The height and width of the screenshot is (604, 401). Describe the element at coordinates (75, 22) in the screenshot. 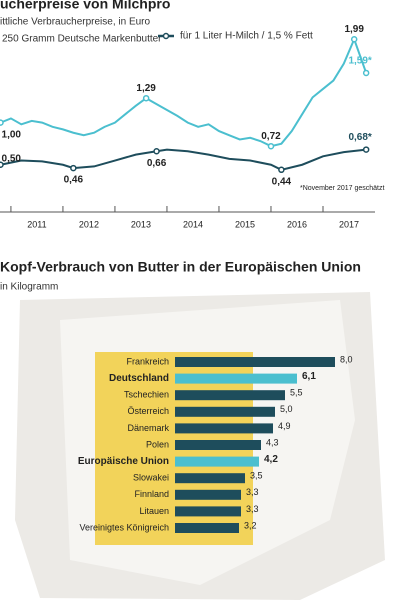

I see `chart-subtitle: ittliche Verbraucherpreise, in Euro` at that location.